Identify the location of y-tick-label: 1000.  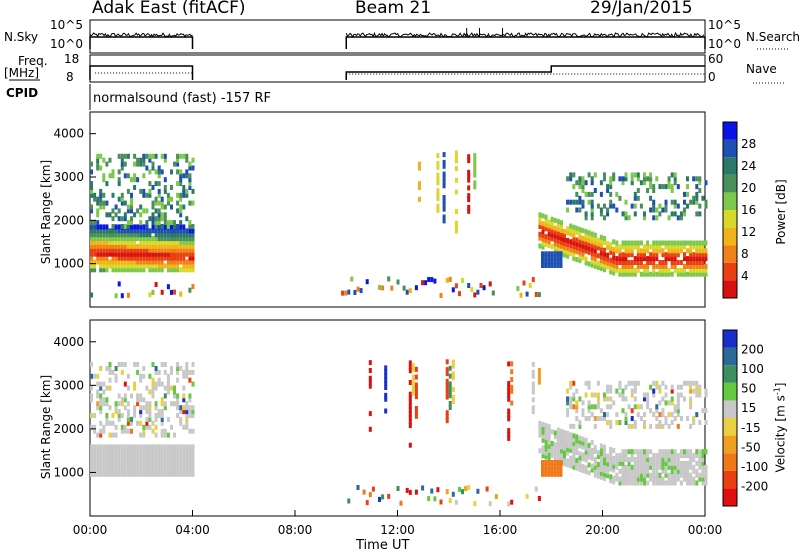
(68, 472).